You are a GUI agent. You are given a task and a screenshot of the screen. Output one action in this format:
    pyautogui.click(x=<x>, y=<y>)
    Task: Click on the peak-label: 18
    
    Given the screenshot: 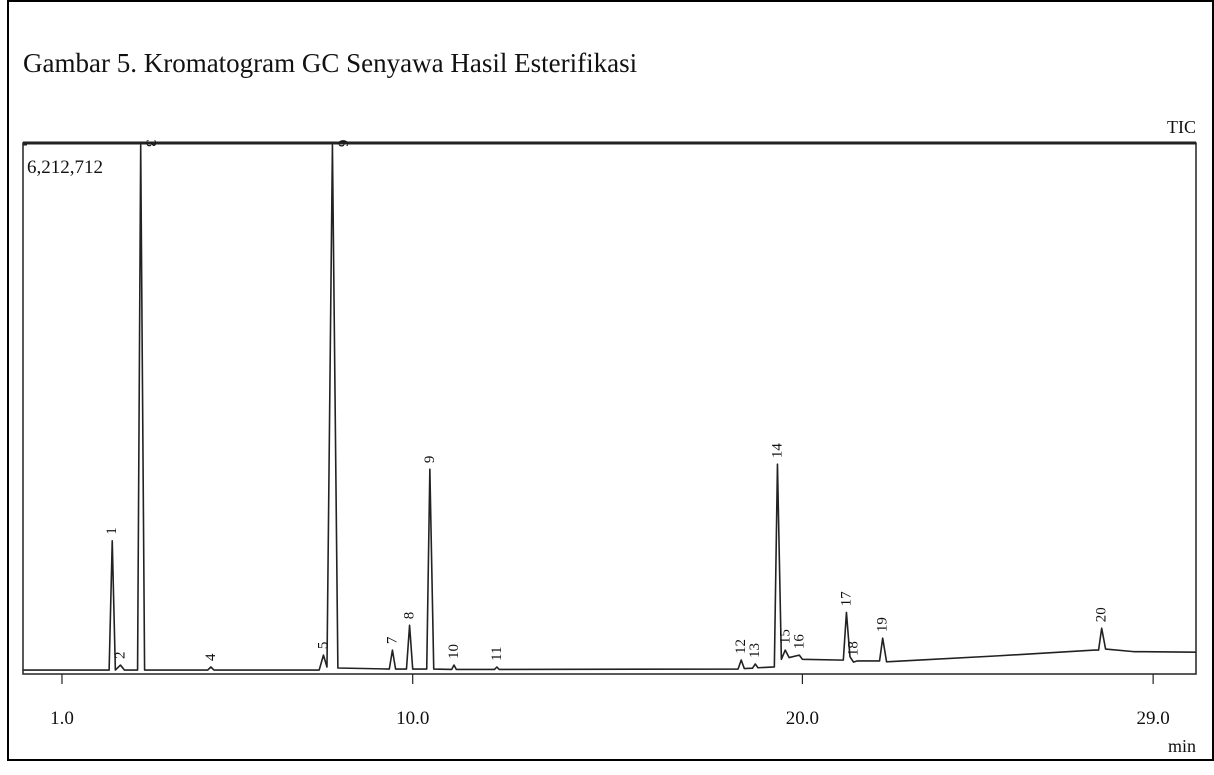 What is the action you would take?
    pyautogui.click(x=853, y=648)
    